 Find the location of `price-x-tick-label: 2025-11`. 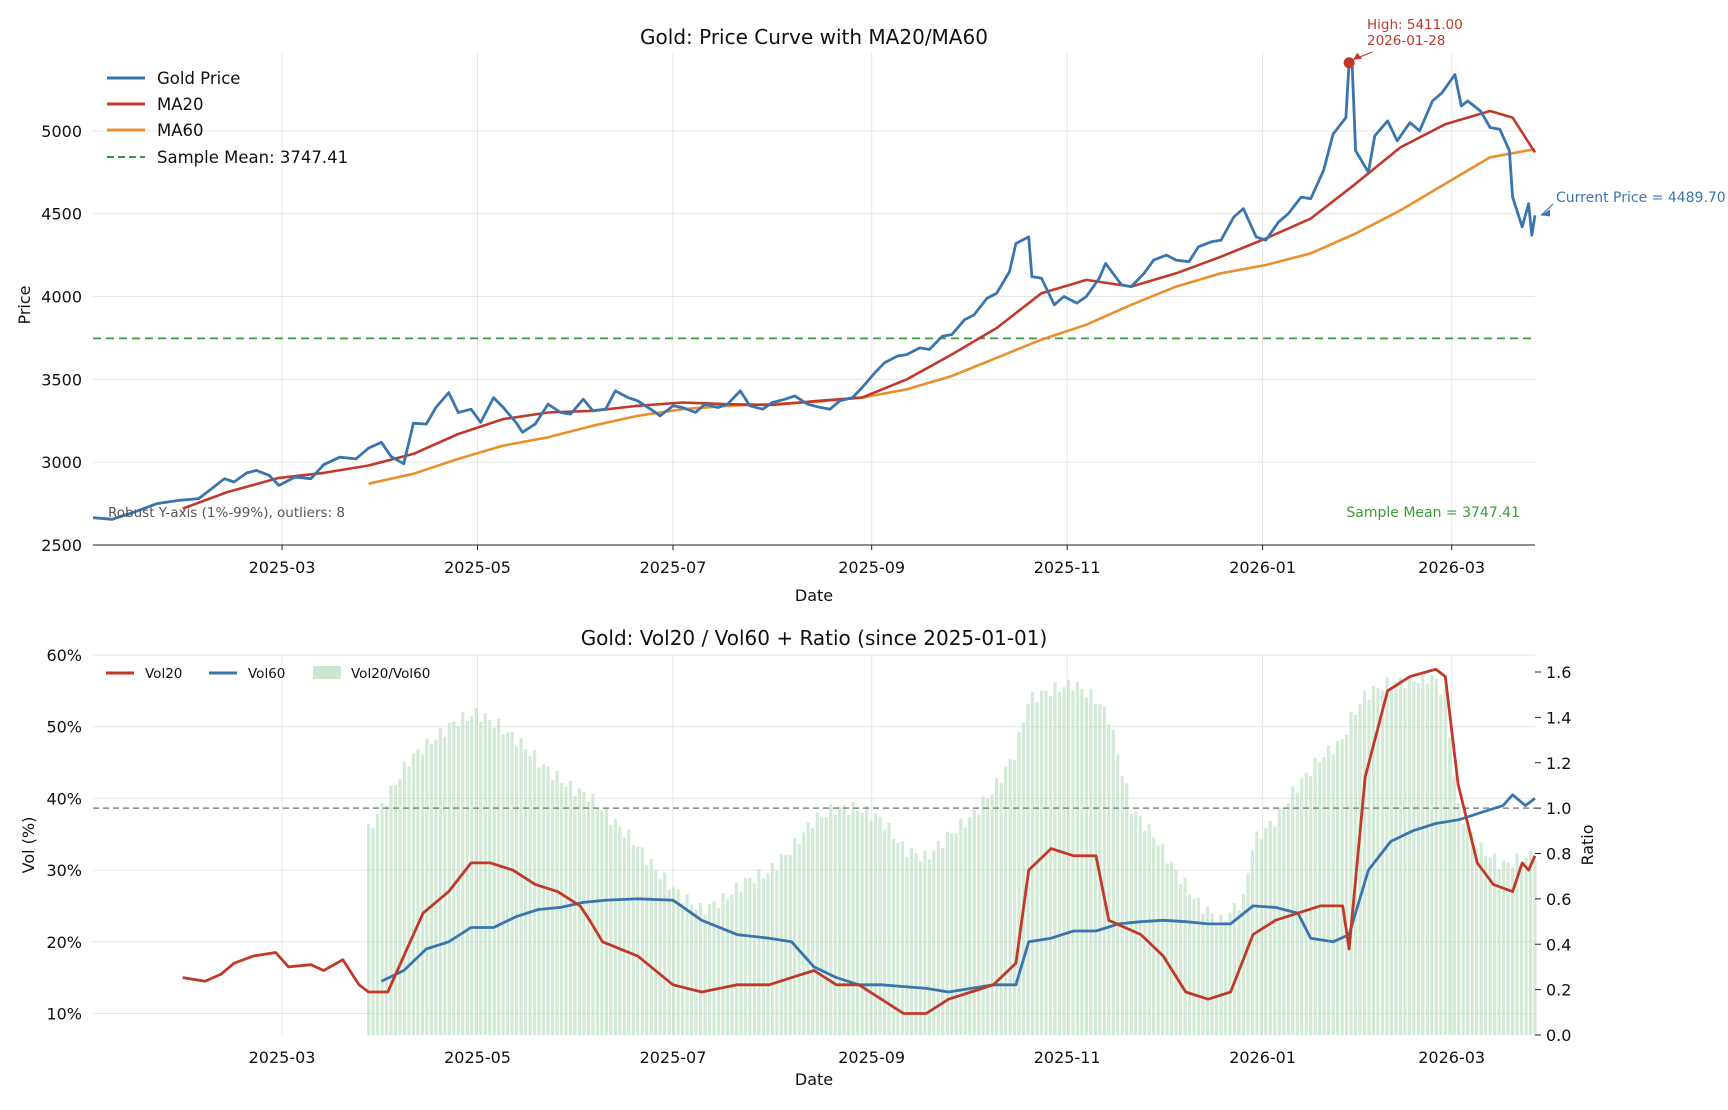

price-x-tick-label: 2025-11 is located at coordinates (1067, 567).